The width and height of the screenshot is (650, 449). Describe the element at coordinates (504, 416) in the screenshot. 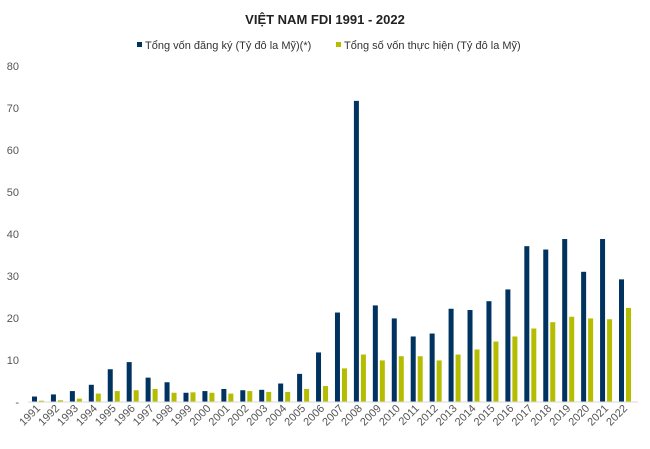

I see `x-tick-label: 2016` at that location.